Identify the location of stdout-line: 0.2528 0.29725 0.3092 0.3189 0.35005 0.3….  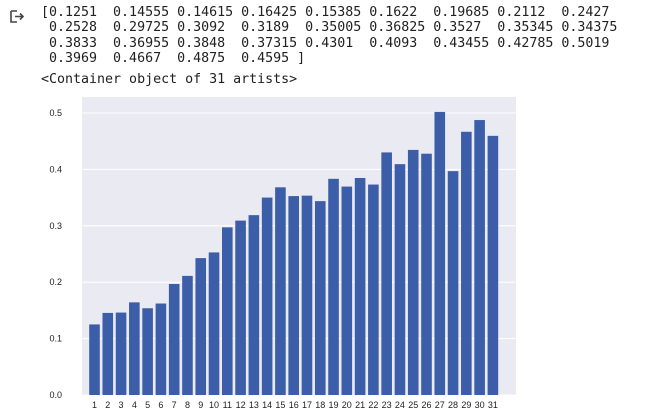
(329, 28).